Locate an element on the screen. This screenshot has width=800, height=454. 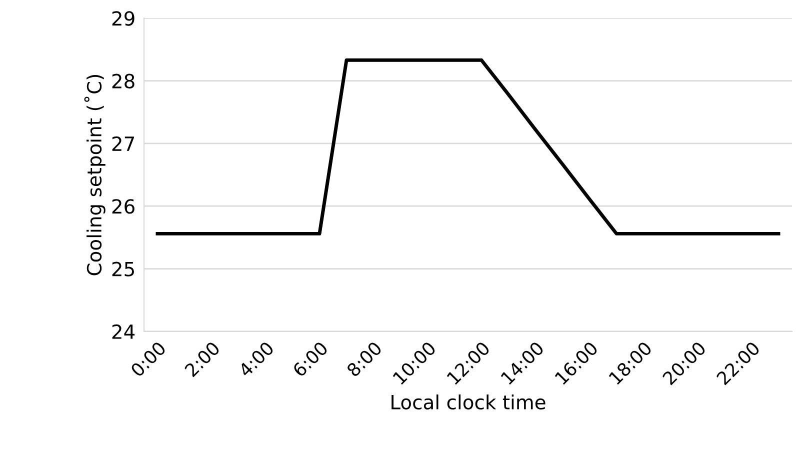
y-tick-label: 26 is located at coordinates (123, 206).